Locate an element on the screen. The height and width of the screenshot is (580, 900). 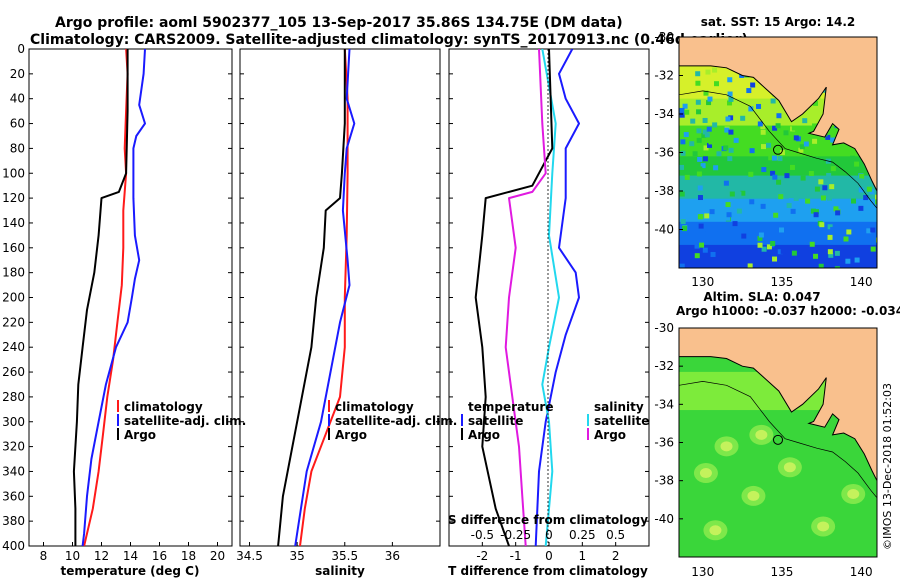
lon-tick-label: 130 is located at coordinates (702, 572).